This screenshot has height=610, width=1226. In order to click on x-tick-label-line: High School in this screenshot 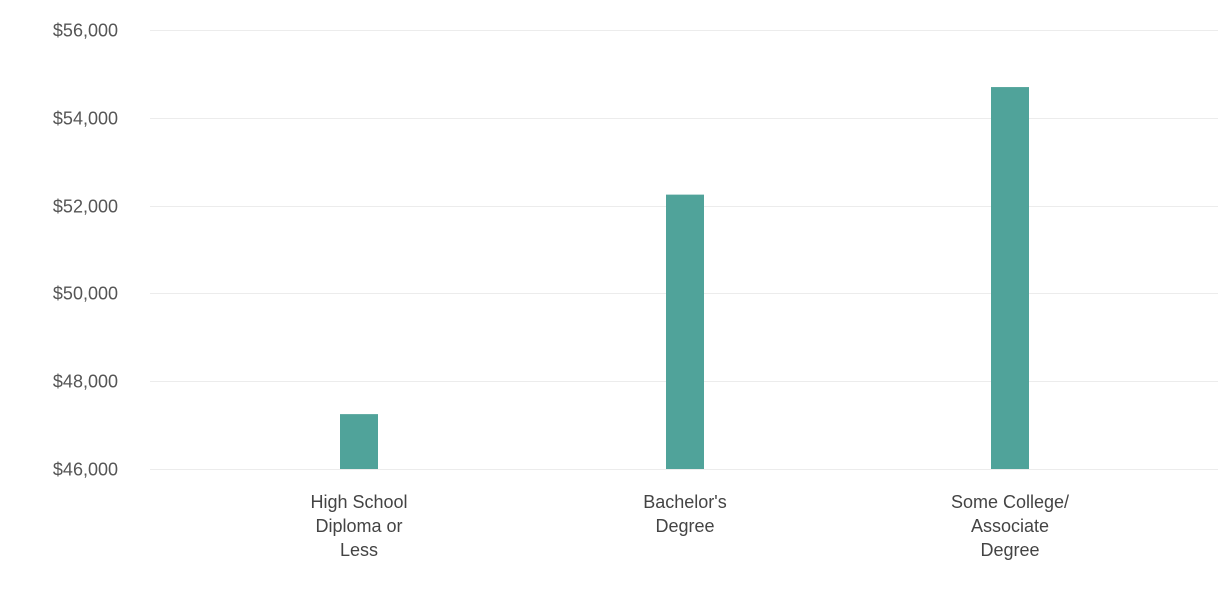, I will do `click(358, 502)`.